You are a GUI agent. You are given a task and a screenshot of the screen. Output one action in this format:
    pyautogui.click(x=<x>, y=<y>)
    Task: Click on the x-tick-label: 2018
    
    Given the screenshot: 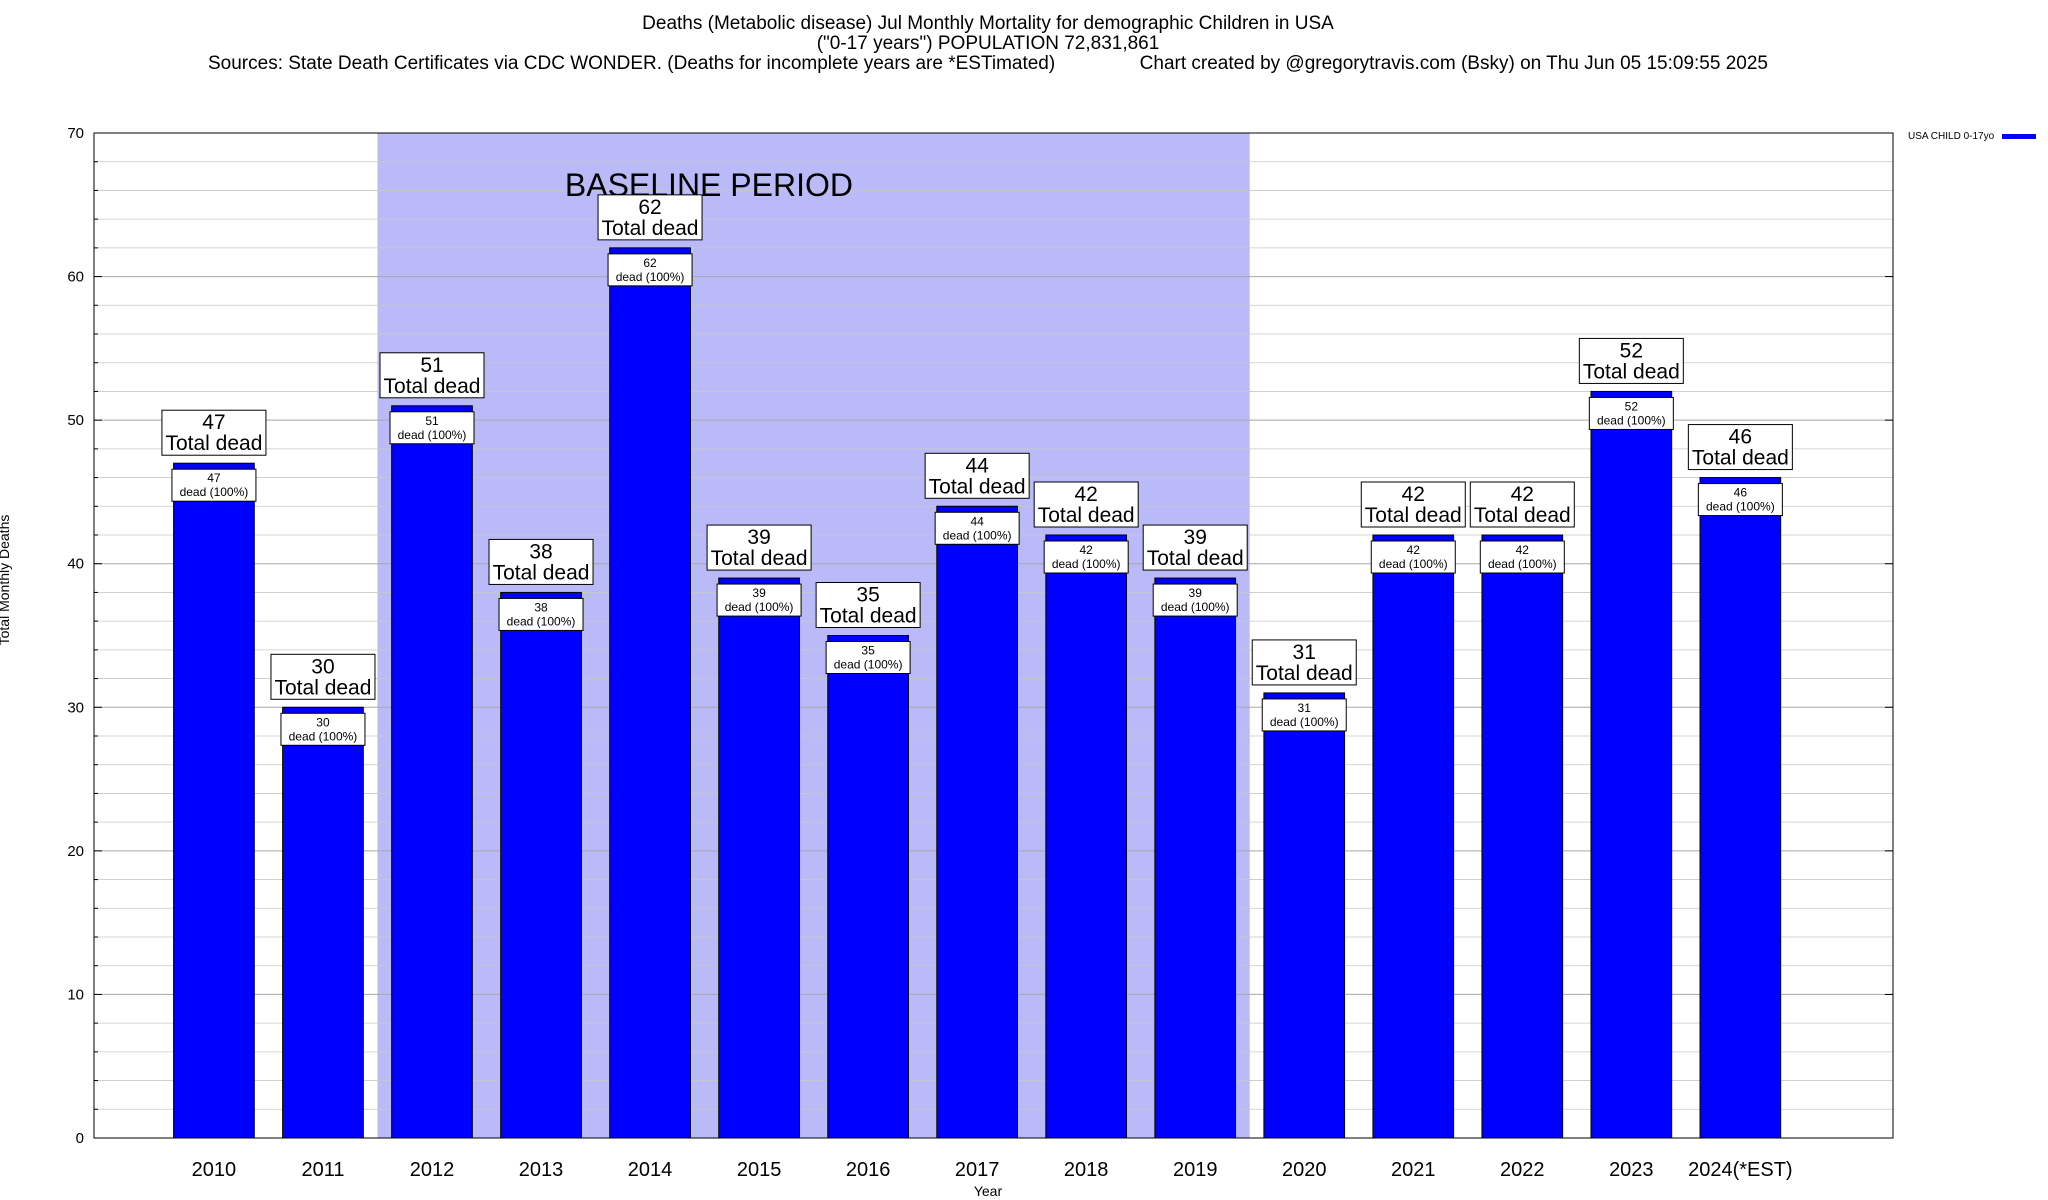 What is the action you would take?
    pyautogui.click(x=1086, y=1170)
    